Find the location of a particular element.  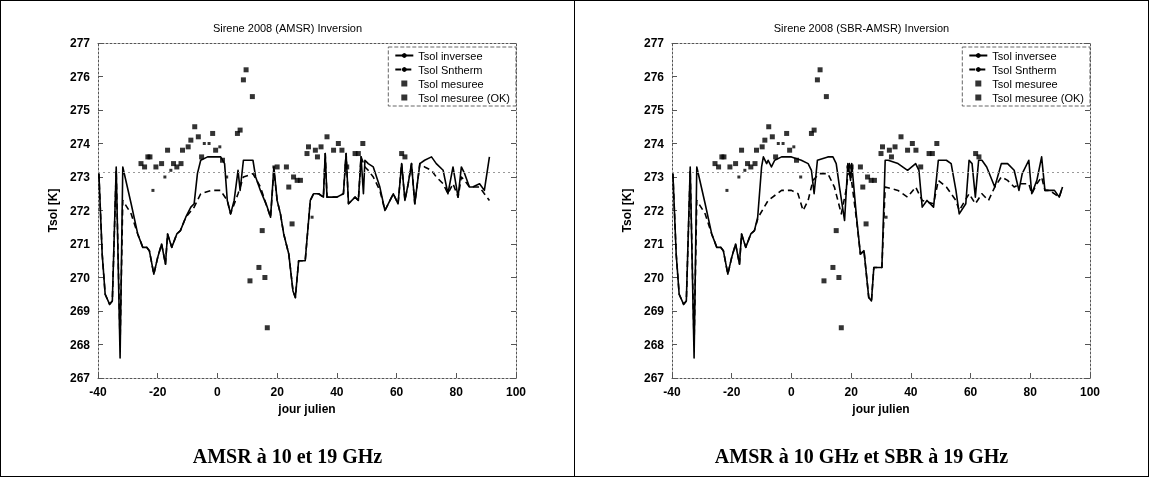

text: AMSR à 10 et 19 GHz is located at coordinates (287, 456).